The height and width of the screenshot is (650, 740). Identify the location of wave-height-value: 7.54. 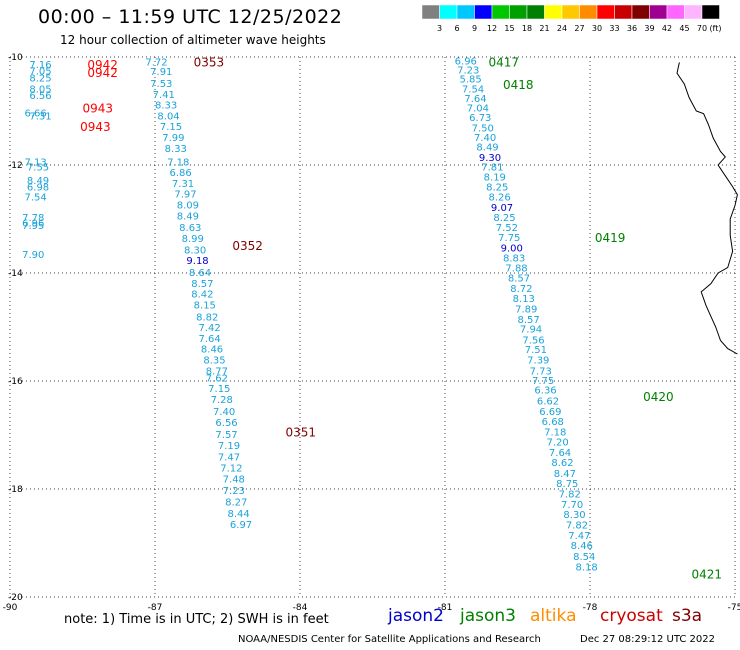
(36, 197).